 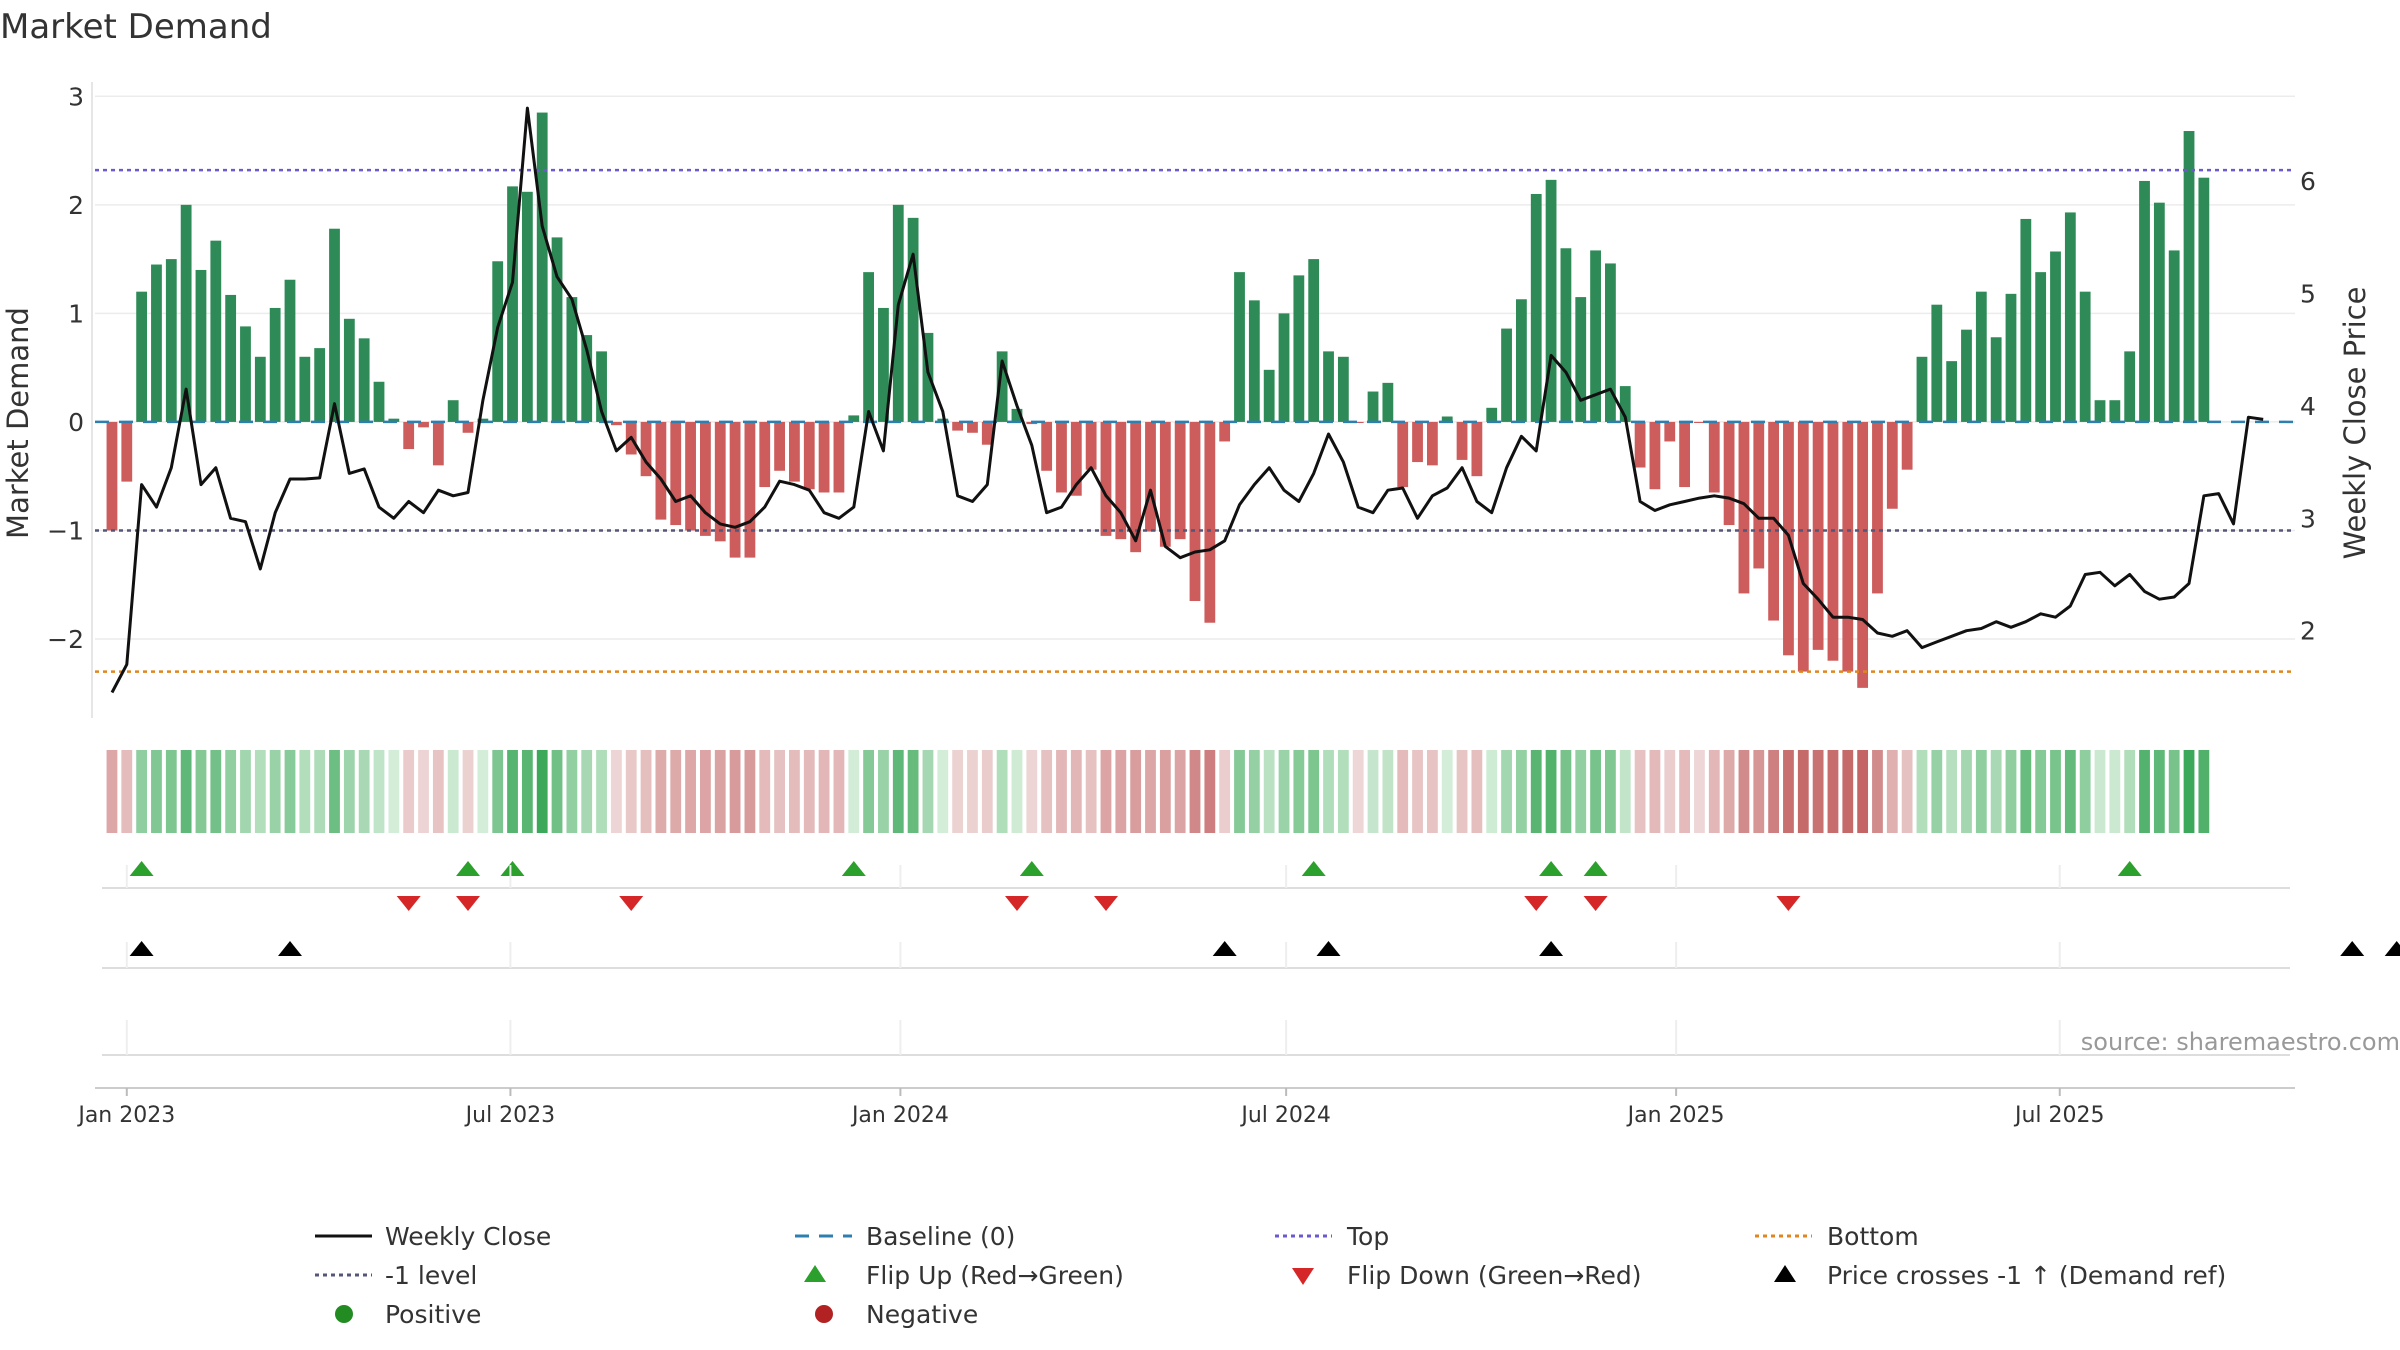 I want to click on y-tick-label: −2, so click(x=65, y=639).